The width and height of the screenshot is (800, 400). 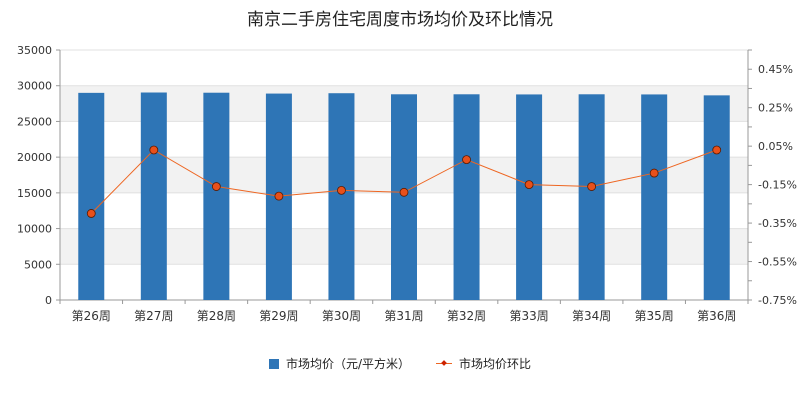 What do you see at coordinates (34, 229) in the screenshot?
I see `y-left-tick-label: 10000` at bounding box center [34, 229].